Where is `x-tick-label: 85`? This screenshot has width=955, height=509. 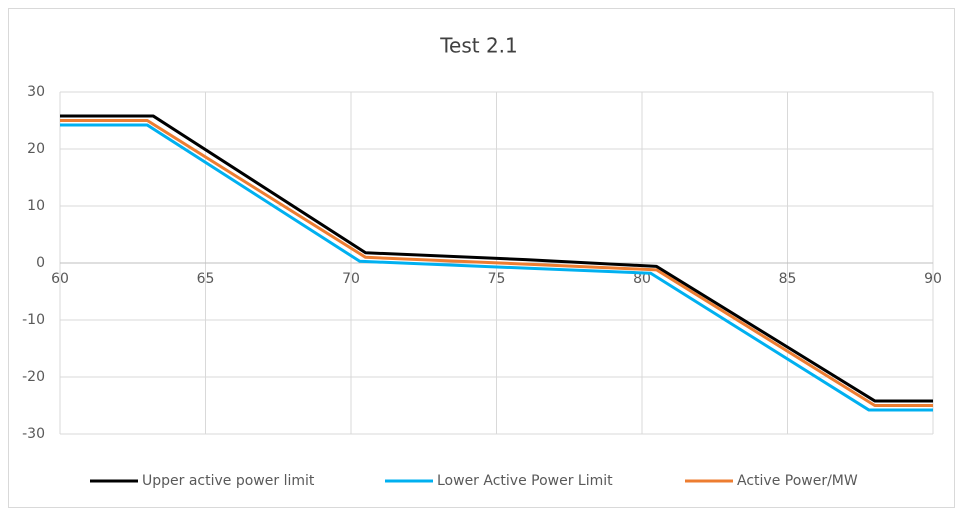
x-tick-label: 85 is located at coordinates (788, 279).